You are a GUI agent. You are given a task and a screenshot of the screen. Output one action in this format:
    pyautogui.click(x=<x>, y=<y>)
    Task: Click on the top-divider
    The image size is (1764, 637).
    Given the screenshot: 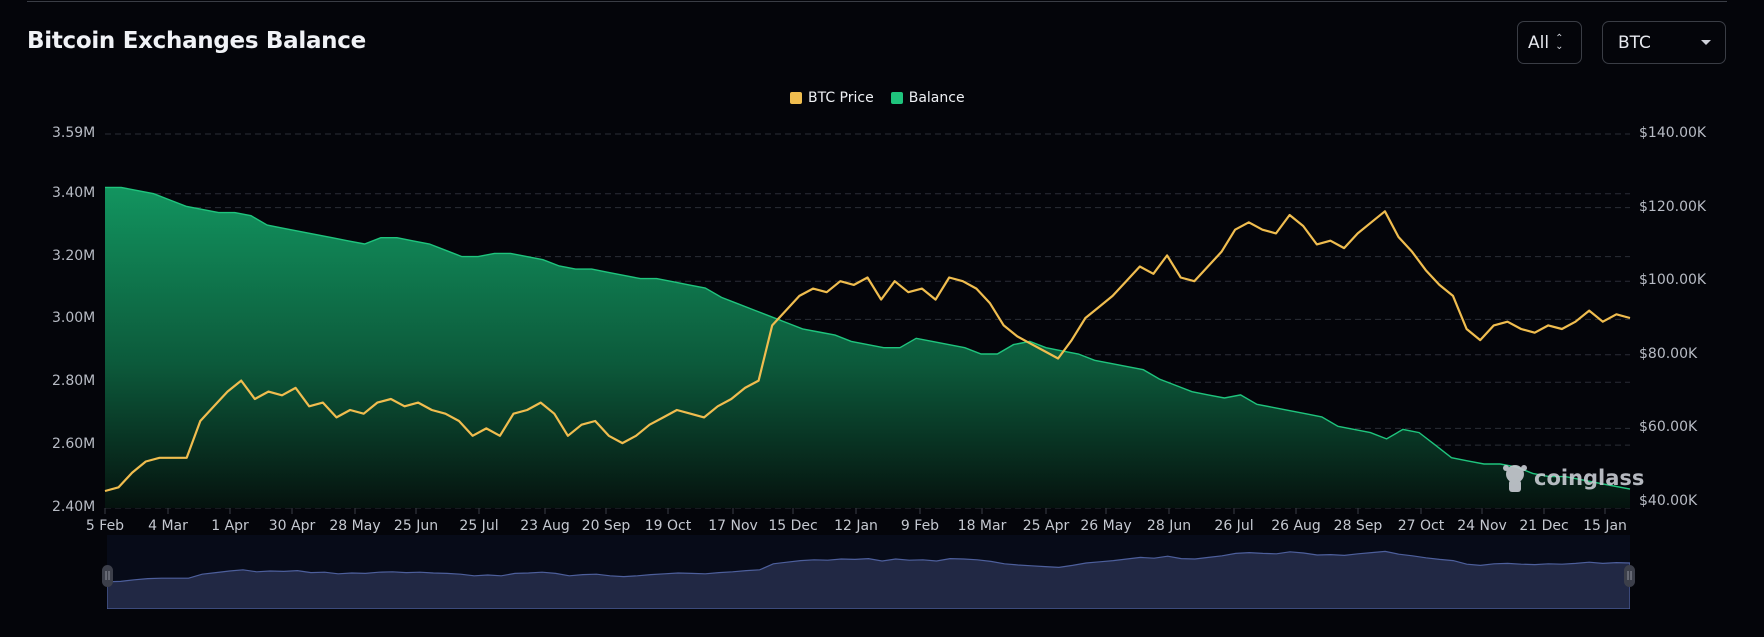 What is the action you would take?
    pyautogui.click(x=877, y=1)
    